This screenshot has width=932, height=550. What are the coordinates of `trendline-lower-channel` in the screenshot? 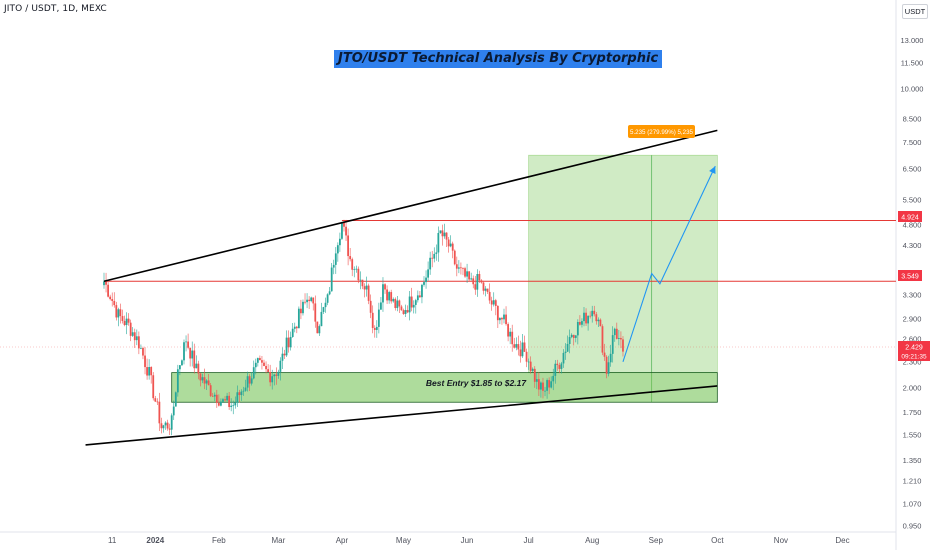 It's located at (401, 415).